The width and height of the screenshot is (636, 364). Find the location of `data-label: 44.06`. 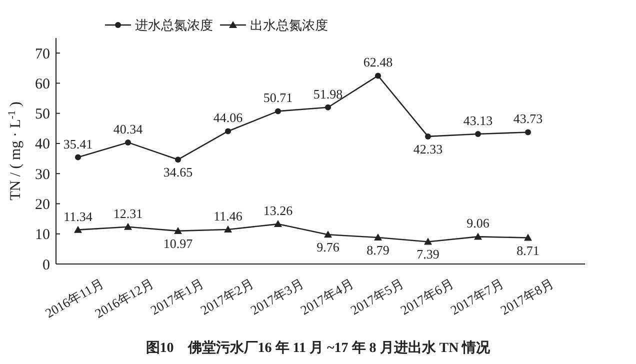

data-label: 44.06 is located at coordinates (228, 118).